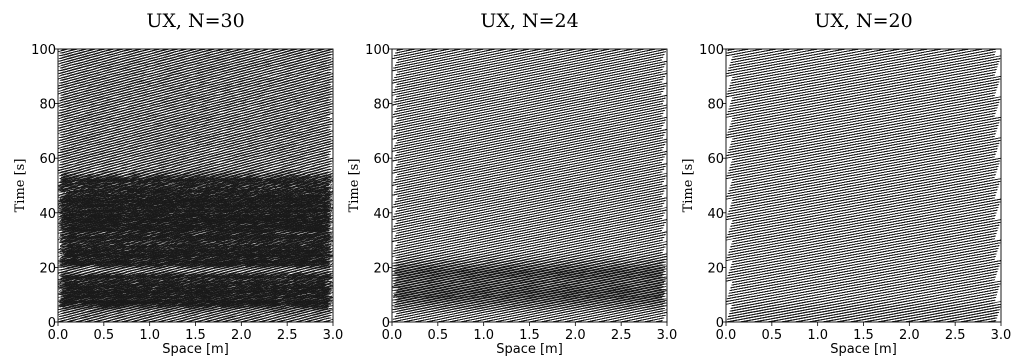 Image resolution: width=1022 pixels, height=358 pixels. Describe the element at coordinates (483, 335) in the screenshot. I see `x-tick-label: 1.0` at that location.